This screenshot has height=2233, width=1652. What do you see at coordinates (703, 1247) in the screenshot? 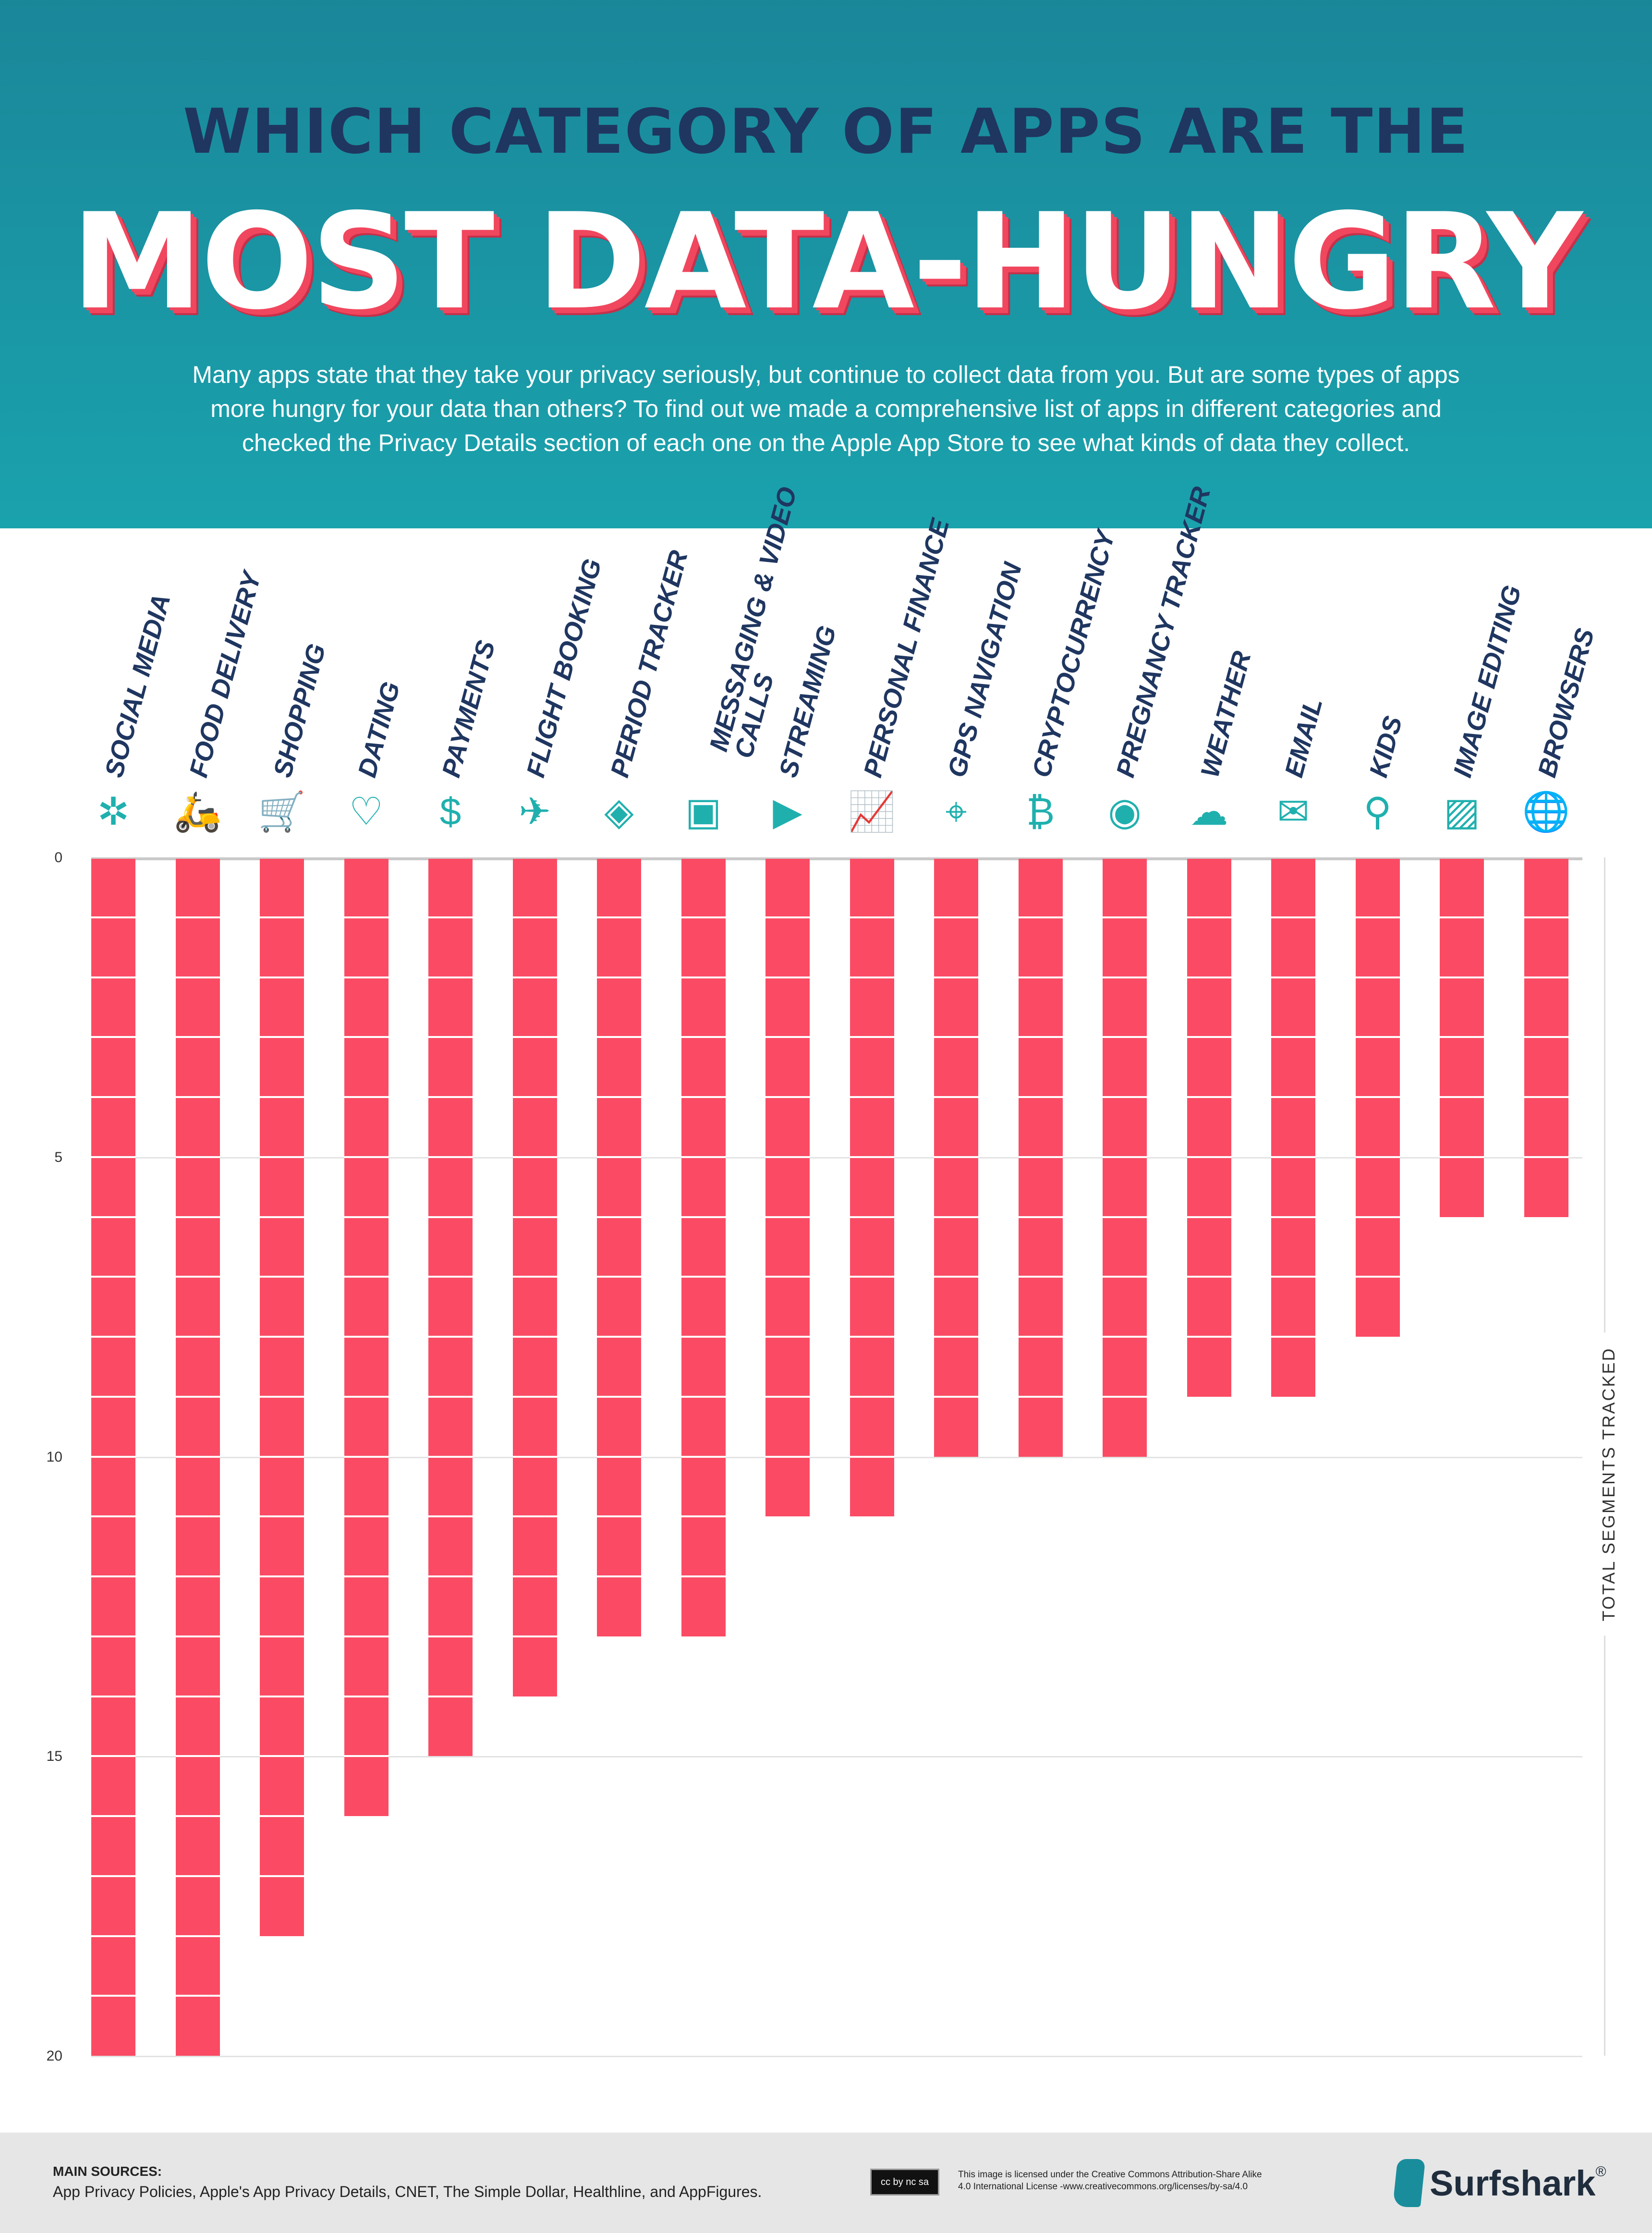
I see `bar-messaging-video-calls` at bounding box center [703, 1247].